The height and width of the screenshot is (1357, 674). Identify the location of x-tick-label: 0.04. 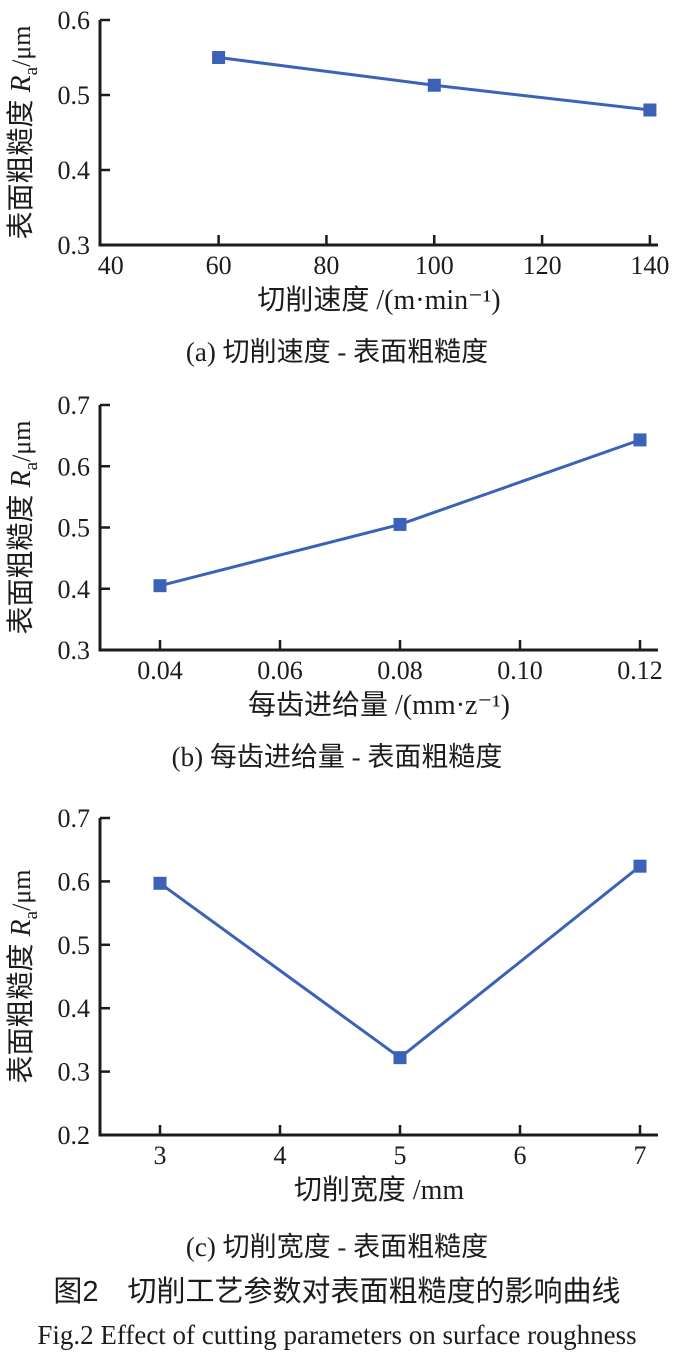
(160, 670).